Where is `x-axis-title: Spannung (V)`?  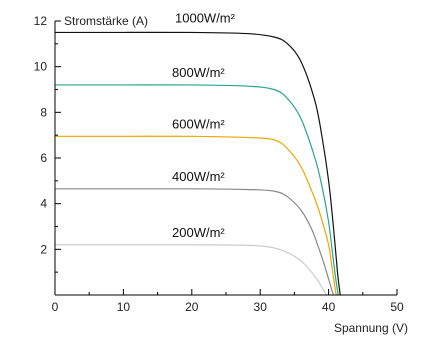
x-axis-title: Spannung (V) is located at coordinates (371, 328).